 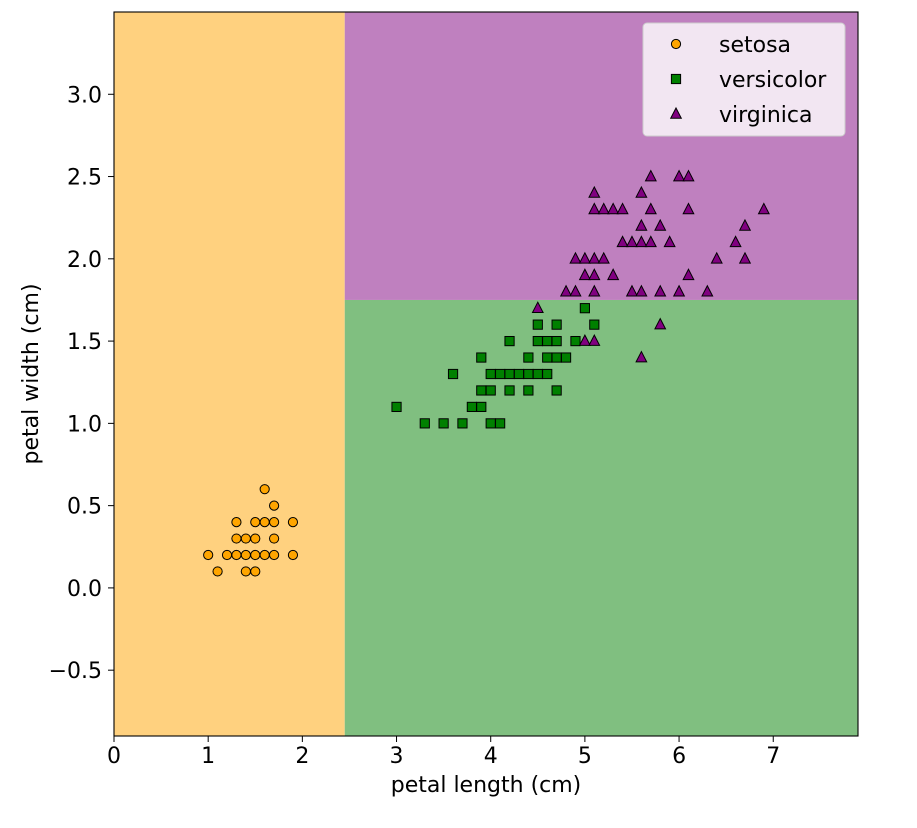 What do you see at coordinates (676, 44) in the screenshot?
I see `legend-marker-setosa` at bounding box center [676, 44].